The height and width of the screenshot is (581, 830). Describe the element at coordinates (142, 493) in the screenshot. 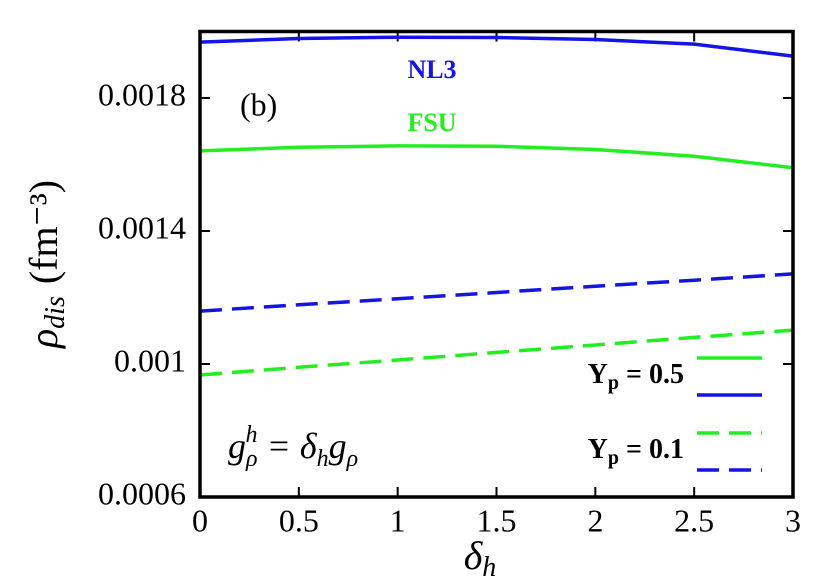

I see `y-tick-label: 0.0006` at that location.